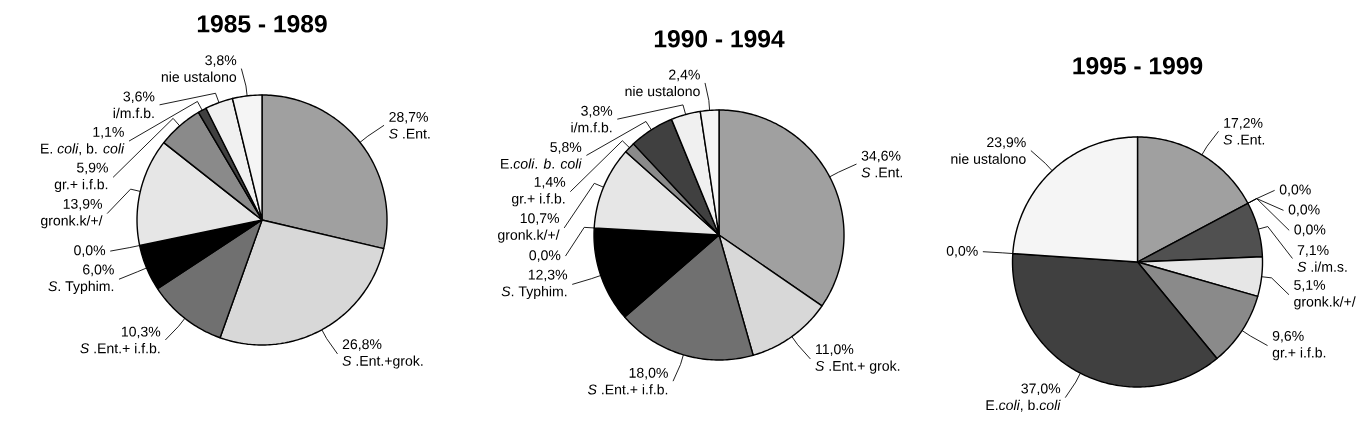  What do you see at coordinates (141, 332) in the screenshot?
I see `data-label: 10,3%` at bounding box center [141, 332].